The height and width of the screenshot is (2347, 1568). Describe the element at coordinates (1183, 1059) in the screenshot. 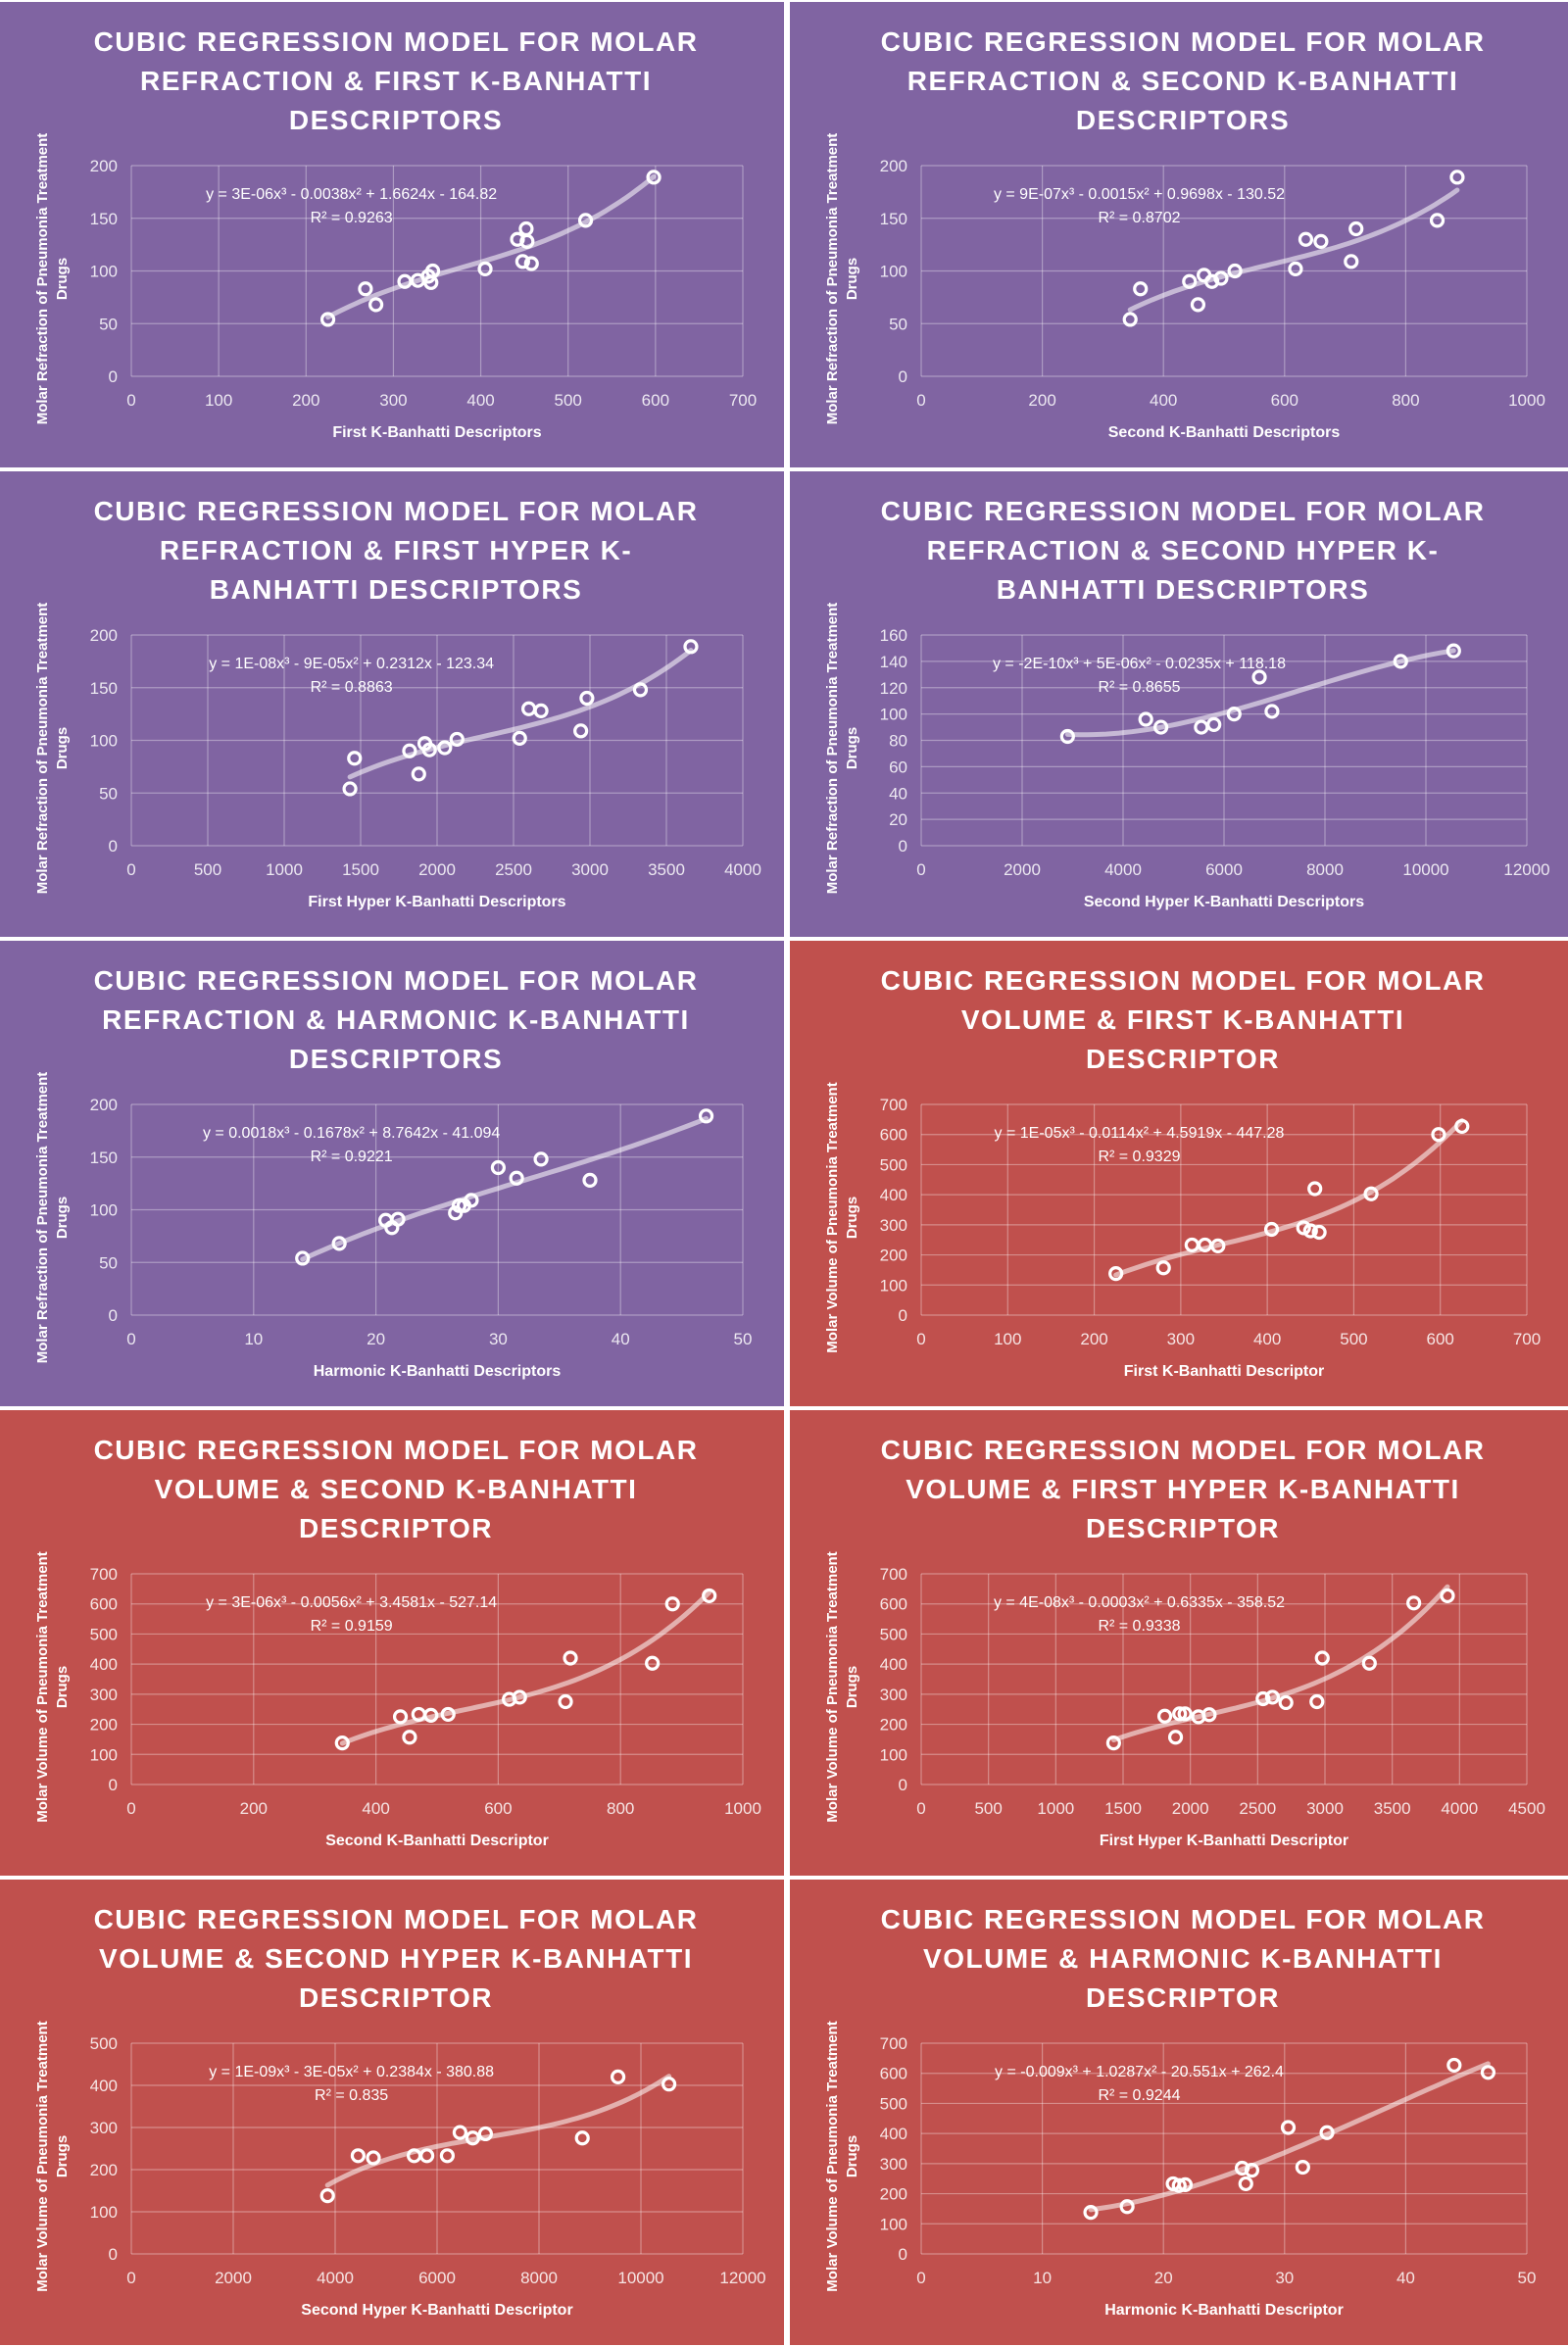

I see `chart-title-line: DESCRIPTOR` at that location.